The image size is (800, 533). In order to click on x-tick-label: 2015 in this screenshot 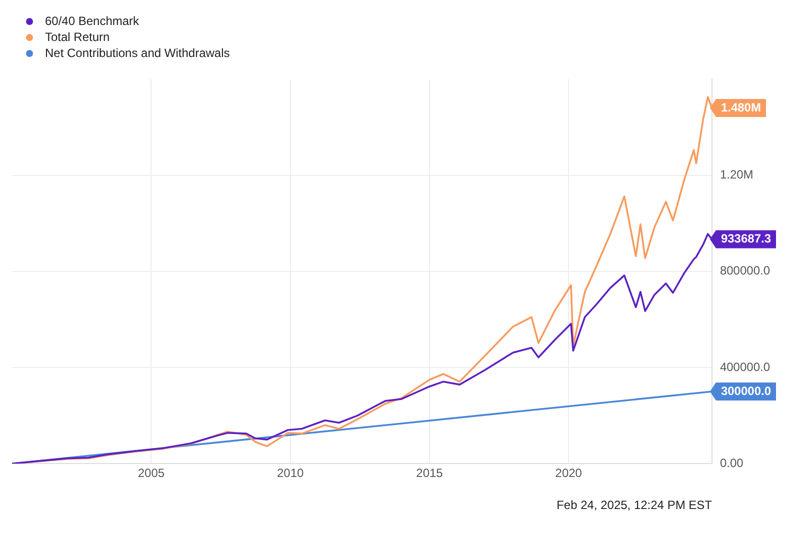, I will do `click(430, 473)`.